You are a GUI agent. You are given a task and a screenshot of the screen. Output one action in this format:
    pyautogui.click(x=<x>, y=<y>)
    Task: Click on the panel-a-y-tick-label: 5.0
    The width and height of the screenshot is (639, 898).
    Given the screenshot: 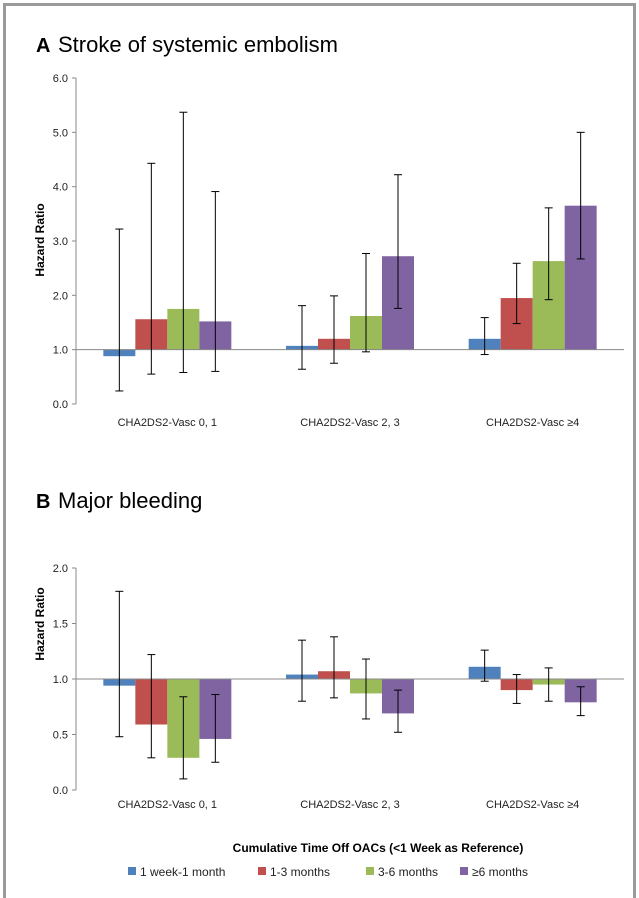 What is the action you would take?
    pyautogui.click(x=60, y=133)
    